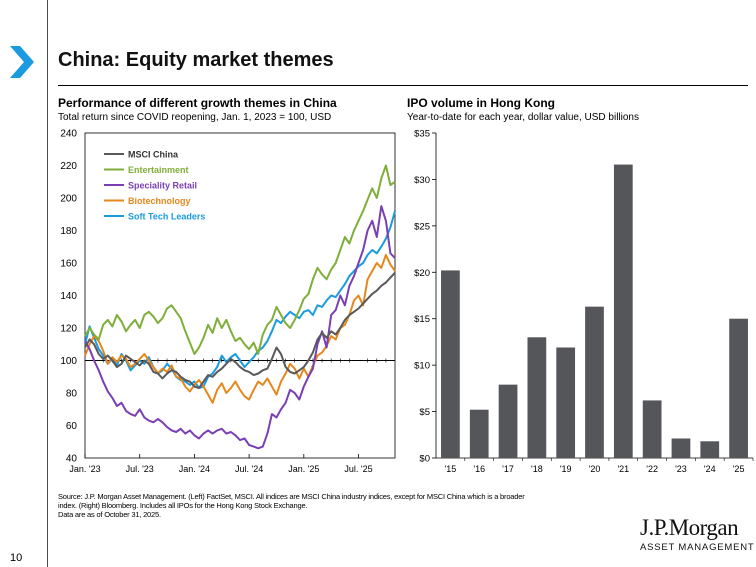 The height and width of the screenshot is (567, 756). I want to click on title-divider, so click(403, 85).